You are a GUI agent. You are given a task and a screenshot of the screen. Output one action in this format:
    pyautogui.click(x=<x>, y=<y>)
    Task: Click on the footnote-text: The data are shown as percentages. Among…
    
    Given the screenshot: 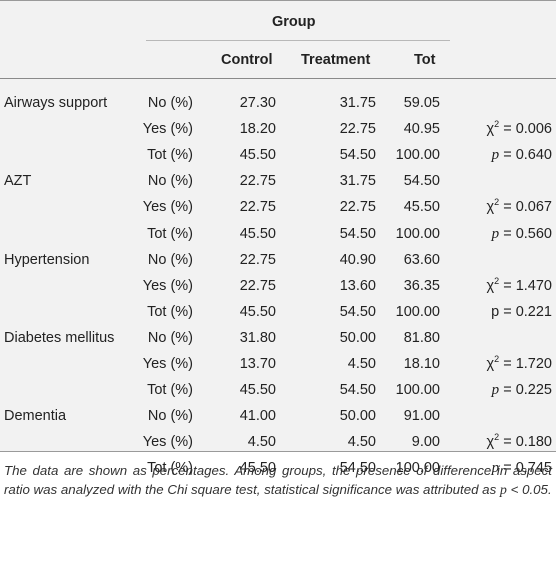 What is the action you would take?
    pyautogui.click(x=278, y=480)
    